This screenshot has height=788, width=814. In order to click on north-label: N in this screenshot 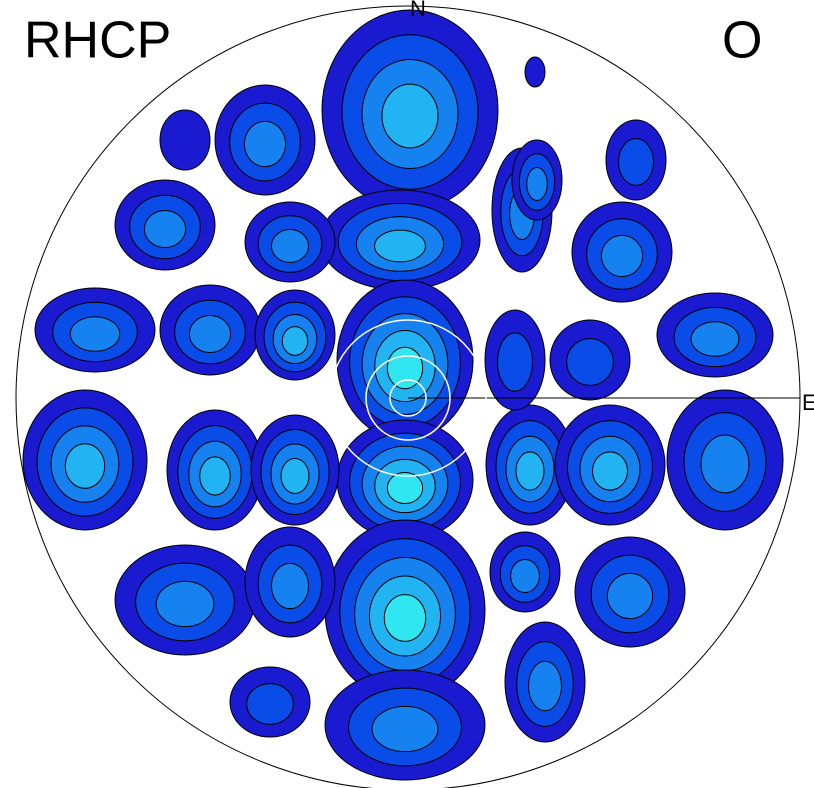, I will do `click(418, 10)`.